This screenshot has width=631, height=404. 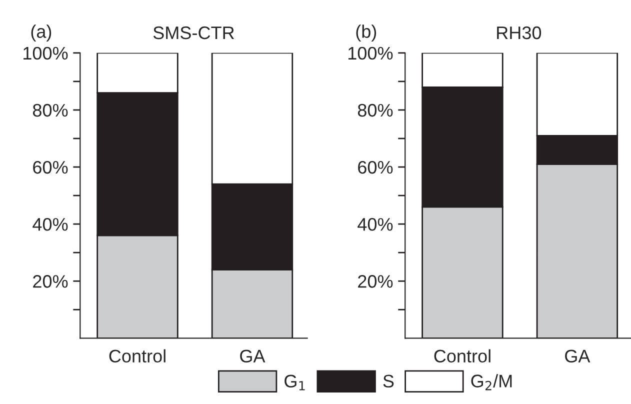 What do you see at coordinates (193, 33) in the screenshot?
I see `chart-title: SMS-CTR` at bounding box center [193, 33].